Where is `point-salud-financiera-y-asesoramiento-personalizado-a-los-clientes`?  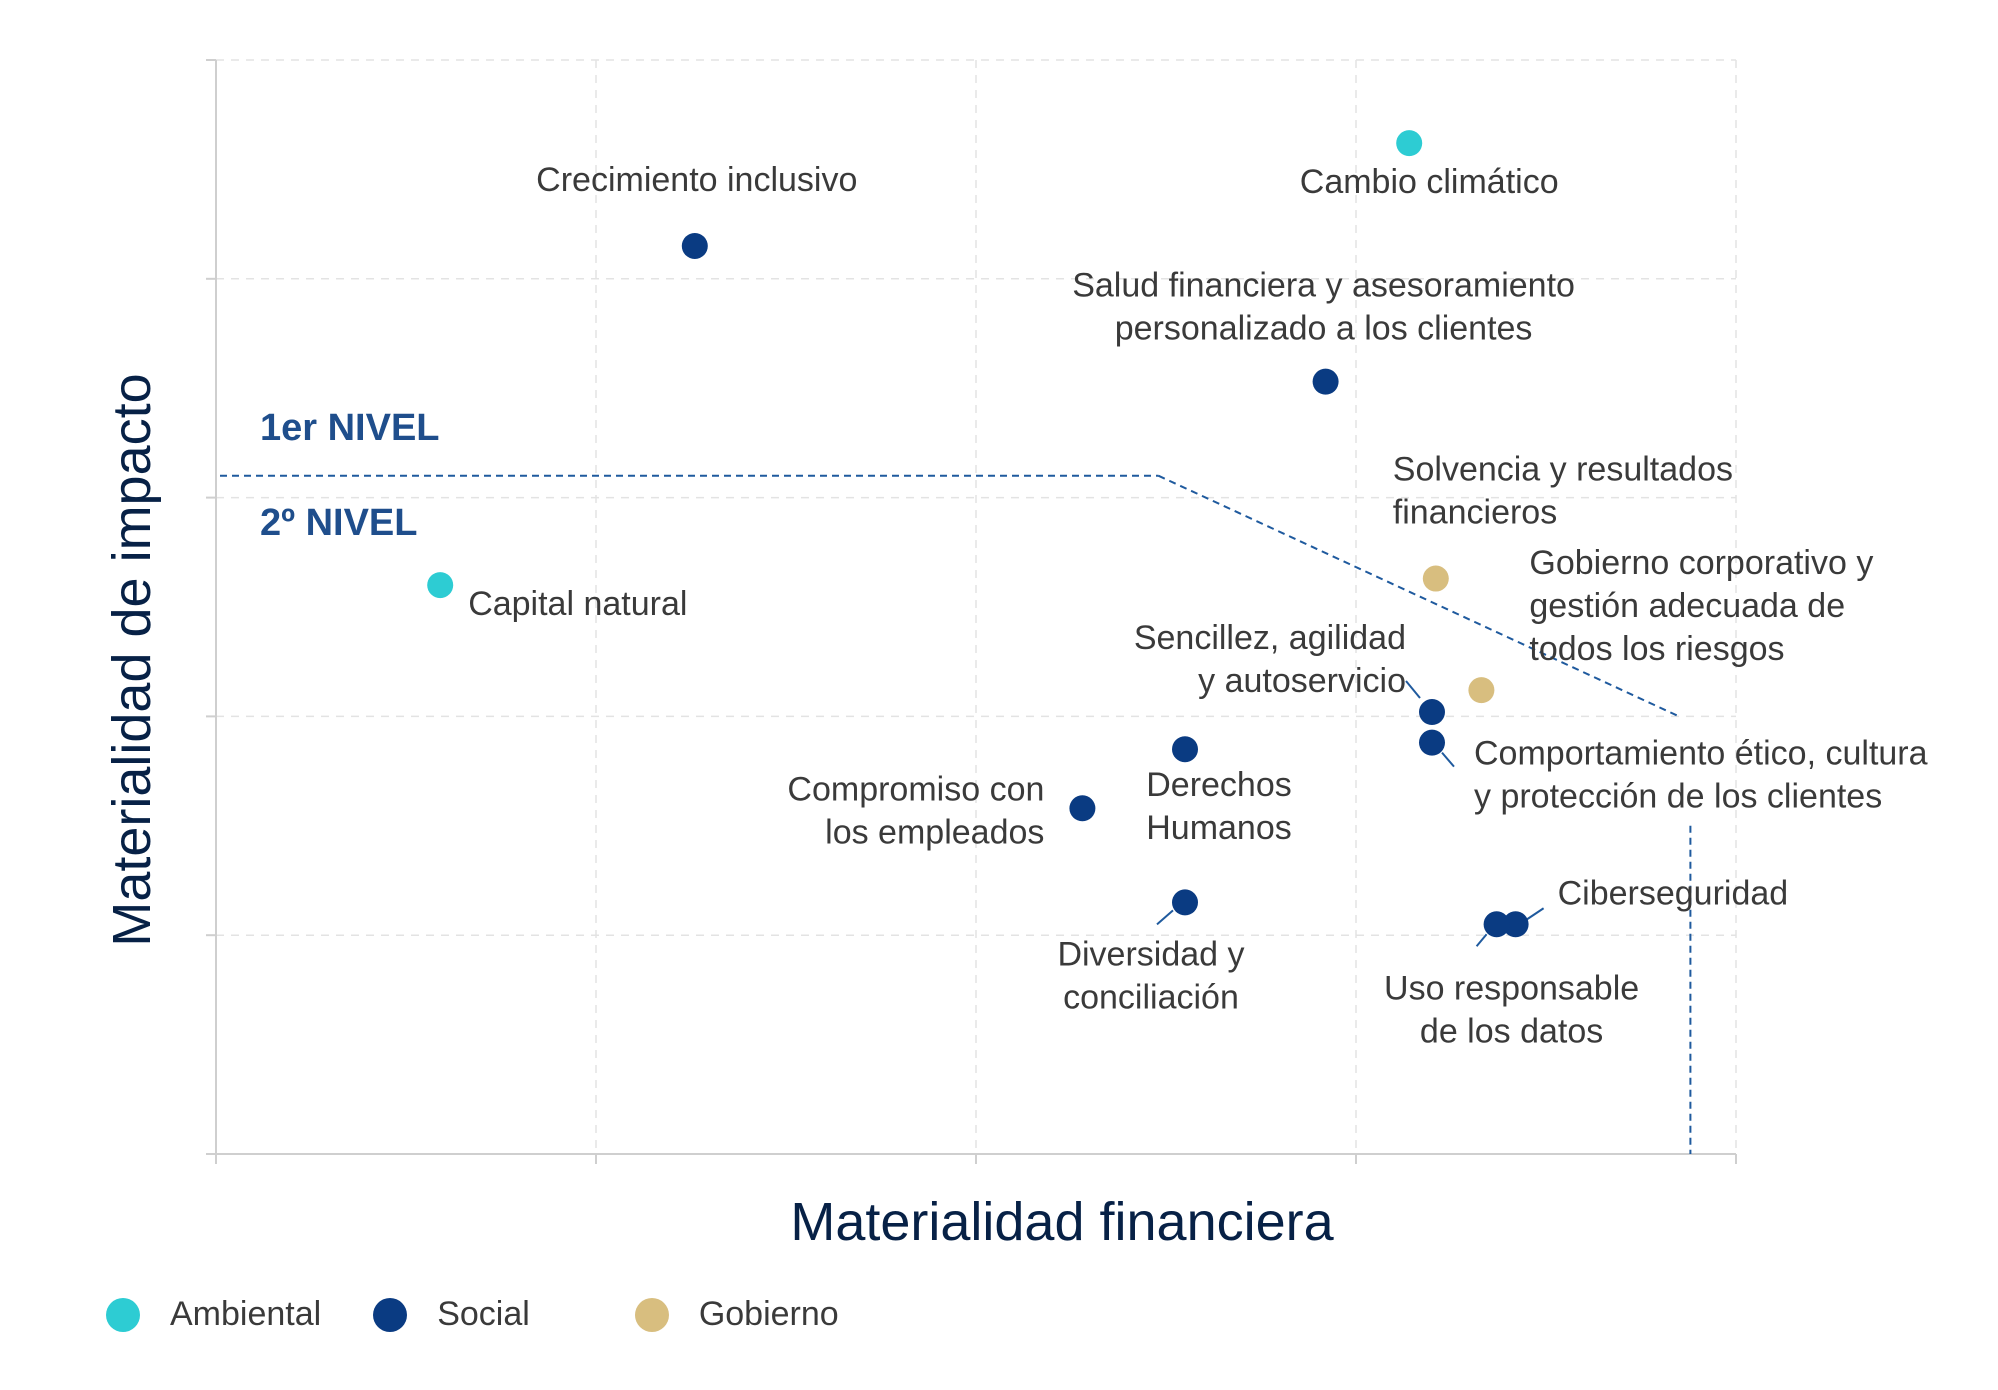 point-salud-financiera-y-asesoramiento-personalizado-a-los-clientes is located at coordinates (1325, 381).